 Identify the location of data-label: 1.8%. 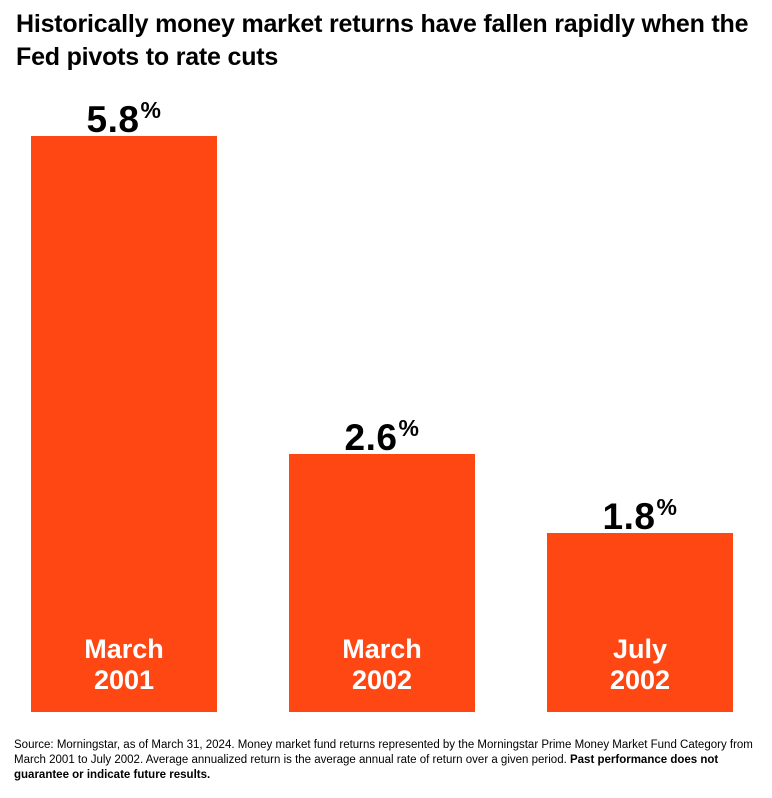
(640, 512).